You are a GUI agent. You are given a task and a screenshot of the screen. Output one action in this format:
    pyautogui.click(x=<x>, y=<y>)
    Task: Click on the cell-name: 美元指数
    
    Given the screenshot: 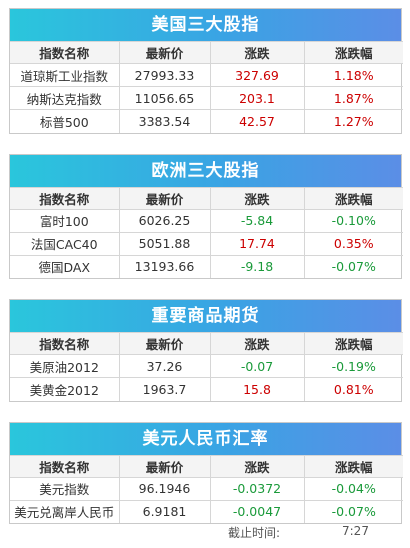 What is the action you would take?
    pyautogui.click(x=65, y=488)
    